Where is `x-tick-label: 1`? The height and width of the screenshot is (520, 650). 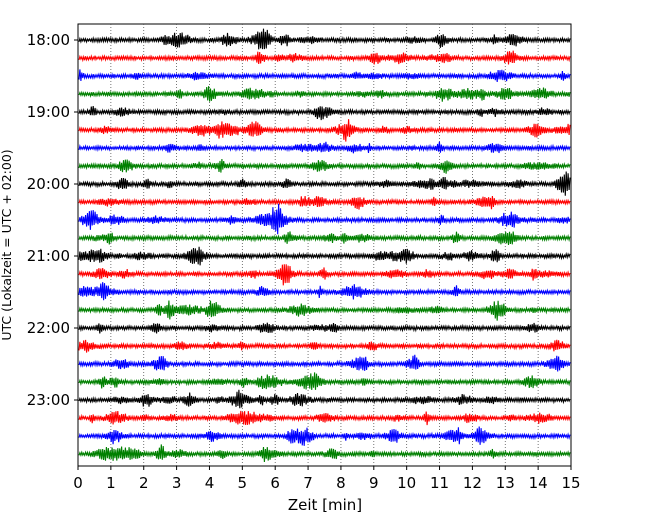 x-tick-label: 1 is located at coordinates (111, 483).